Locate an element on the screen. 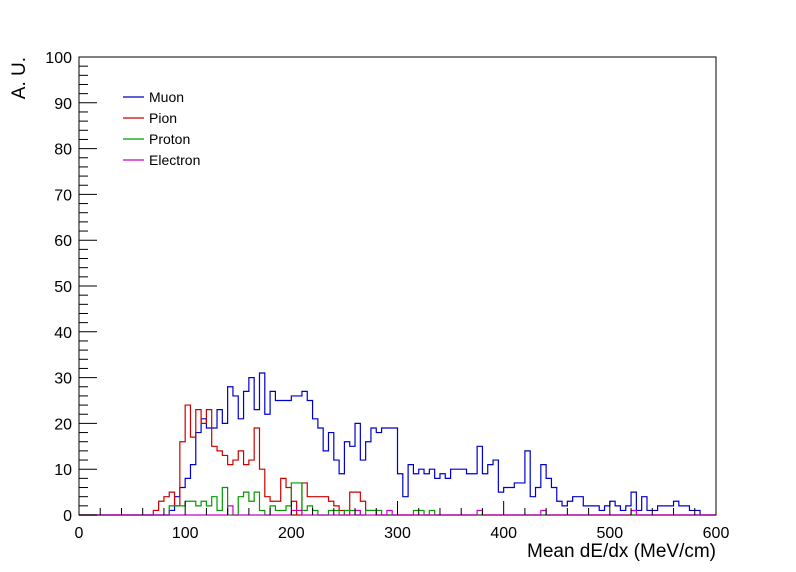 Image resolution: width=796 pixels, height=572 pixels. legend-item-proton: Proton is located at coordinates (156, 139).